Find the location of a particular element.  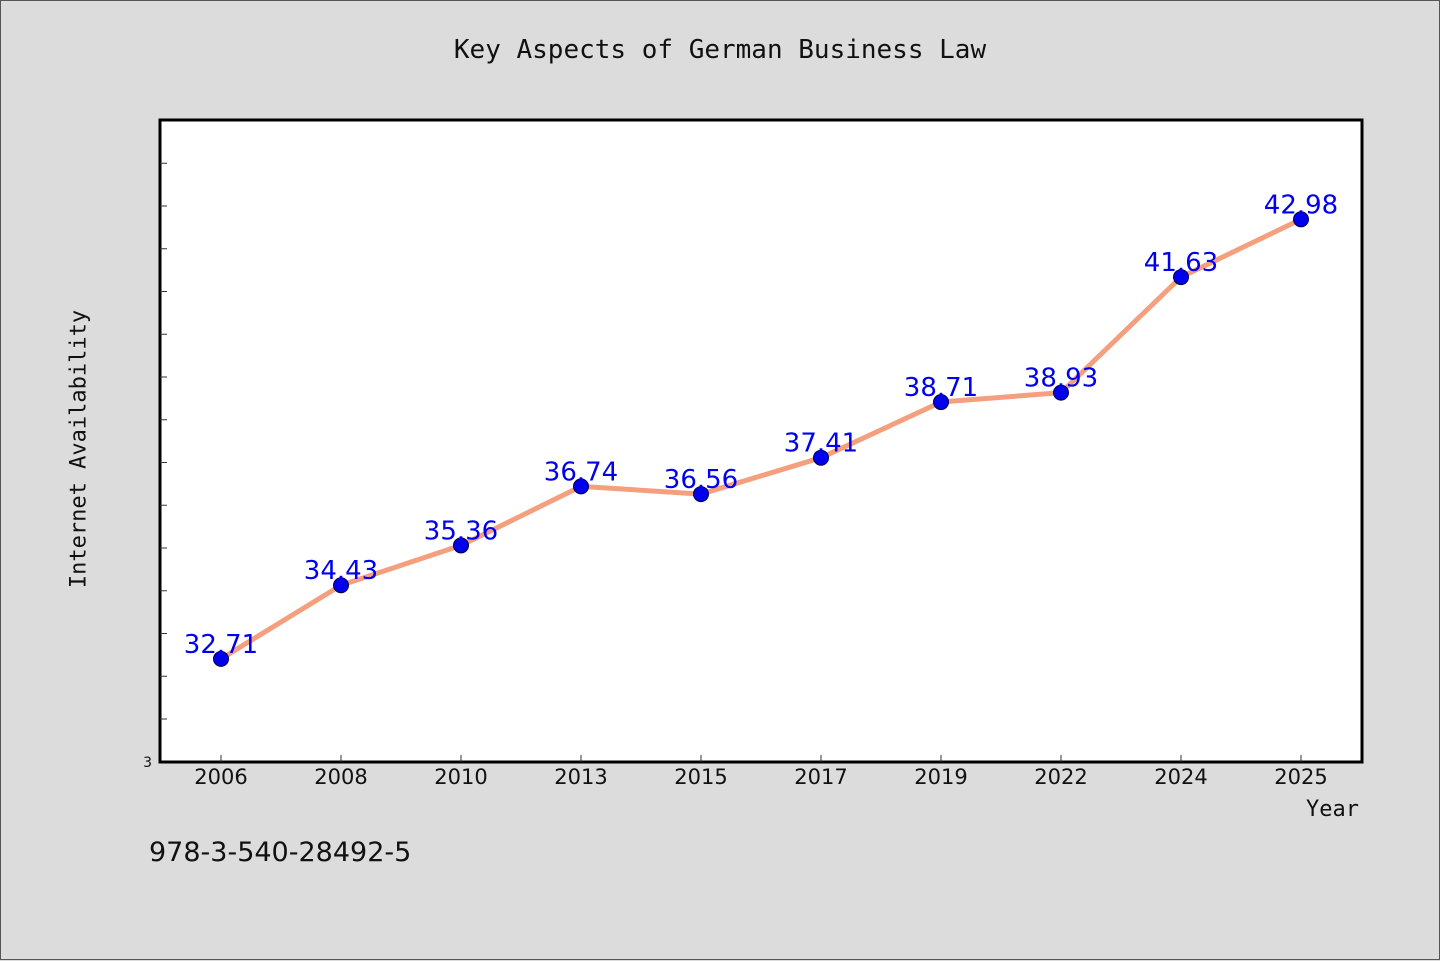

x-tick-label: 2013 is located at coordinates (580, 777).